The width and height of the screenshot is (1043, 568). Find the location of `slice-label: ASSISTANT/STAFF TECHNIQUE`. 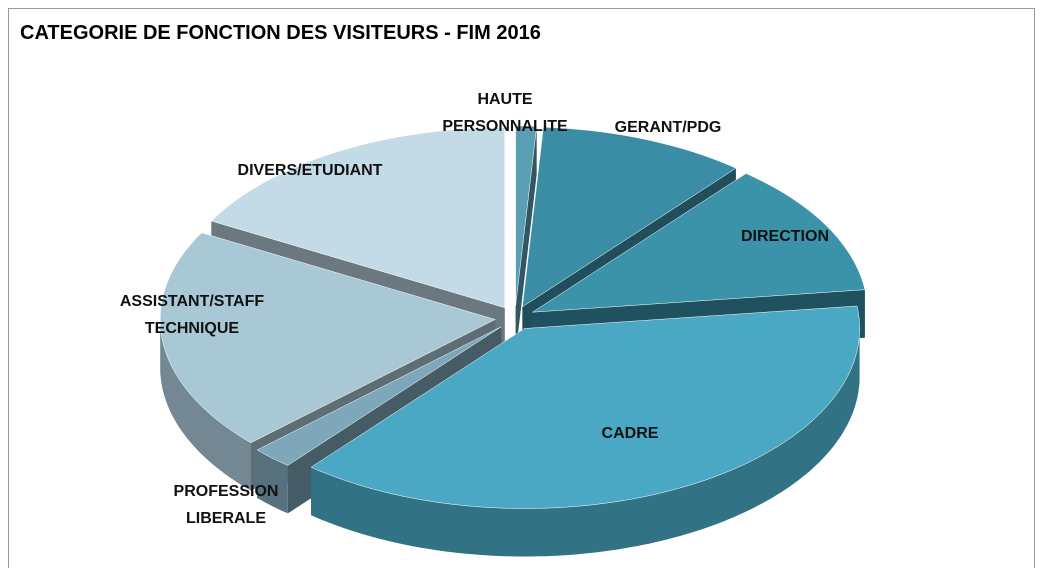

slice-label: ASSISTANT/STAFF TECHNIQUE is located at coordinates (192, 315).